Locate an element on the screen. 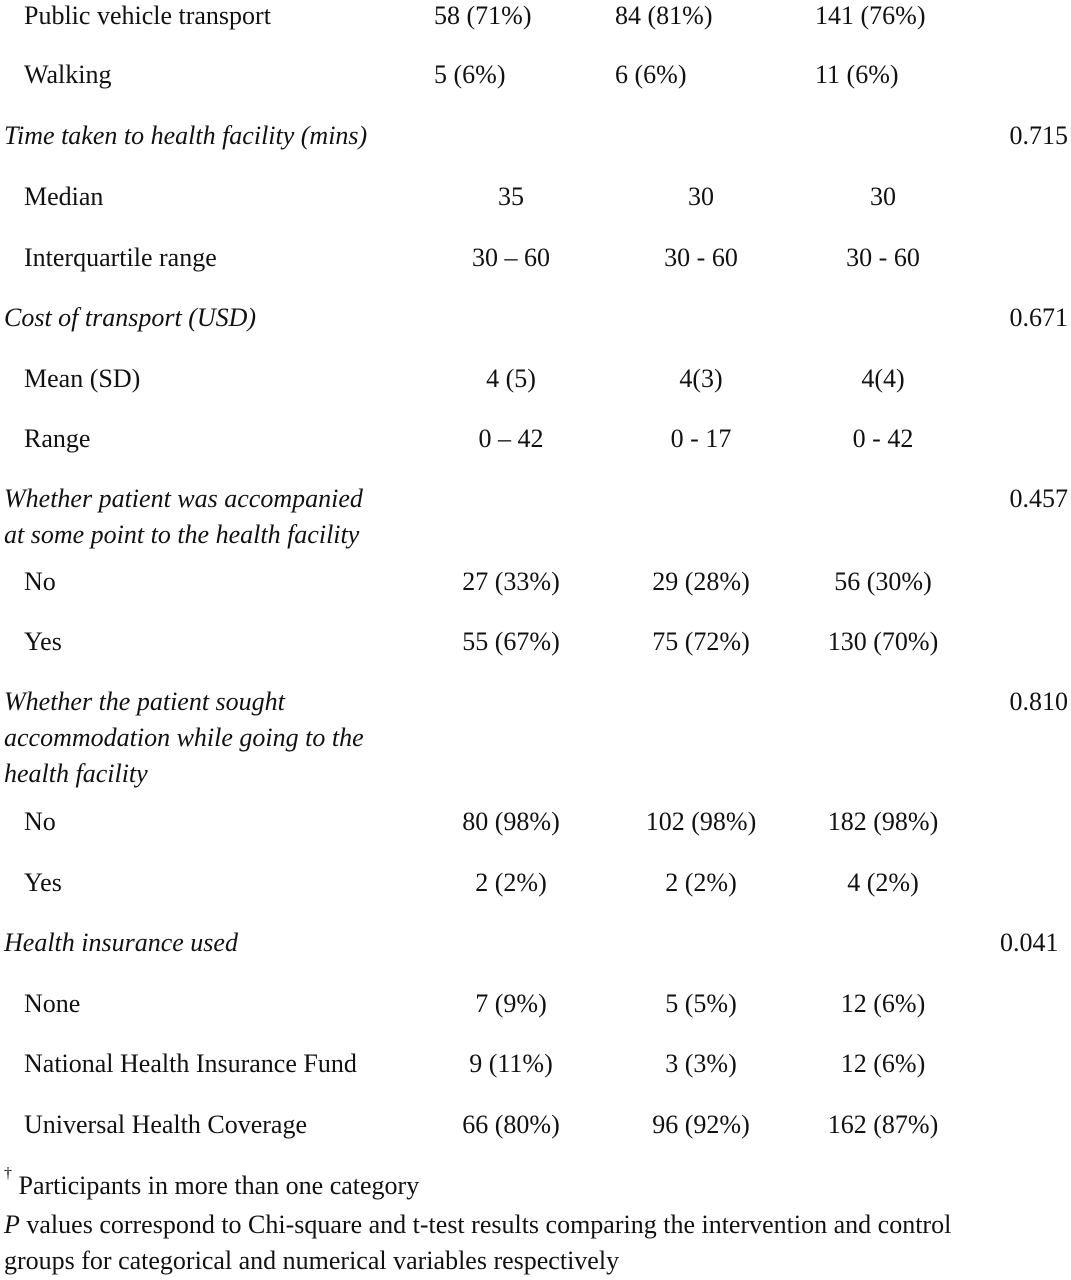 This screenshot has width=1071, height=1280. total-value: 4(4) is located at coordinates (883, 378).